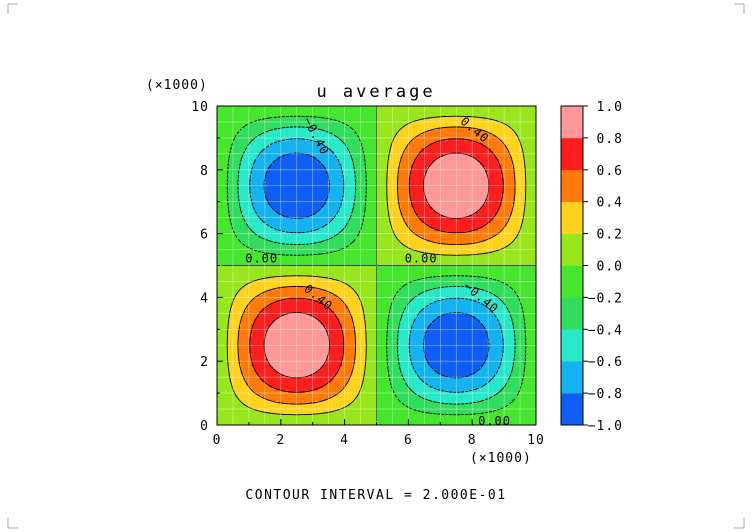 The image size is (752, 532). What do you see at coordinates (375, 495) in the screenshot?
I see `contour-interval-footer: CONTOUR INTERVAL = 2.000E-01` at bounding box center [375, 495].